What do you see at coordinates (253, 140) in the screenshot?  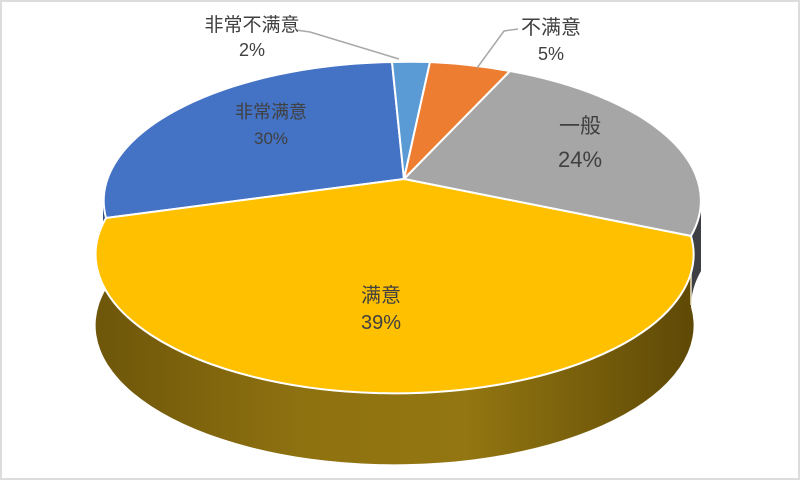 I see `pie-slice-very-satisfied` at bounding box center [253, 140].